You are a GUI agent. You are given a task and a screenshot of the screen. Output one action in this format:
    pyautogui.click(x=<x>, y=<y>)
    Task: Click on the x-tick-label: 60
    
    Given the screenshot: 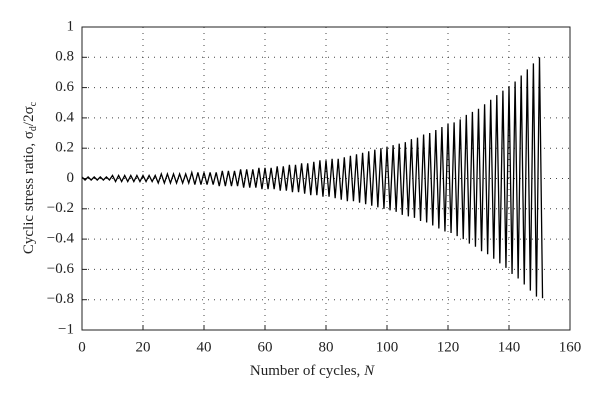 What is the action you would take?
    pyautogui.click(x=265, y=347)
    